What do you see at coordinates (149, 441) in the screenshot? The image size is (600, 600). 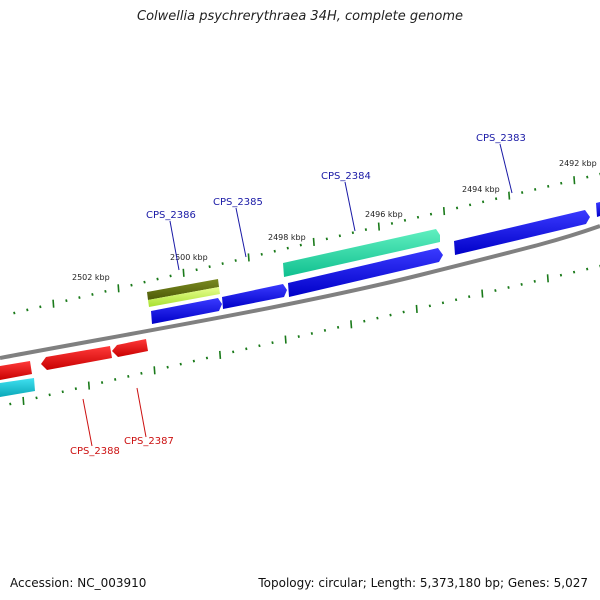 I see `gene-label: CPS_2387` at bounding box center [149, 441].